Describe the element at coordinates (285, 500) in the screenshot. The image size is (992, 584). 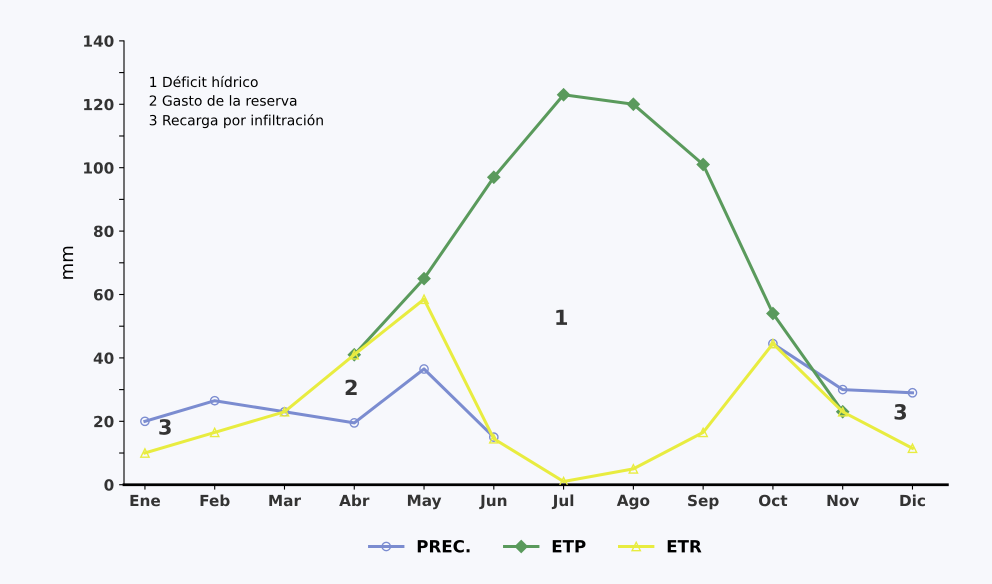
I see `x-tick-label: Mar` at that location.